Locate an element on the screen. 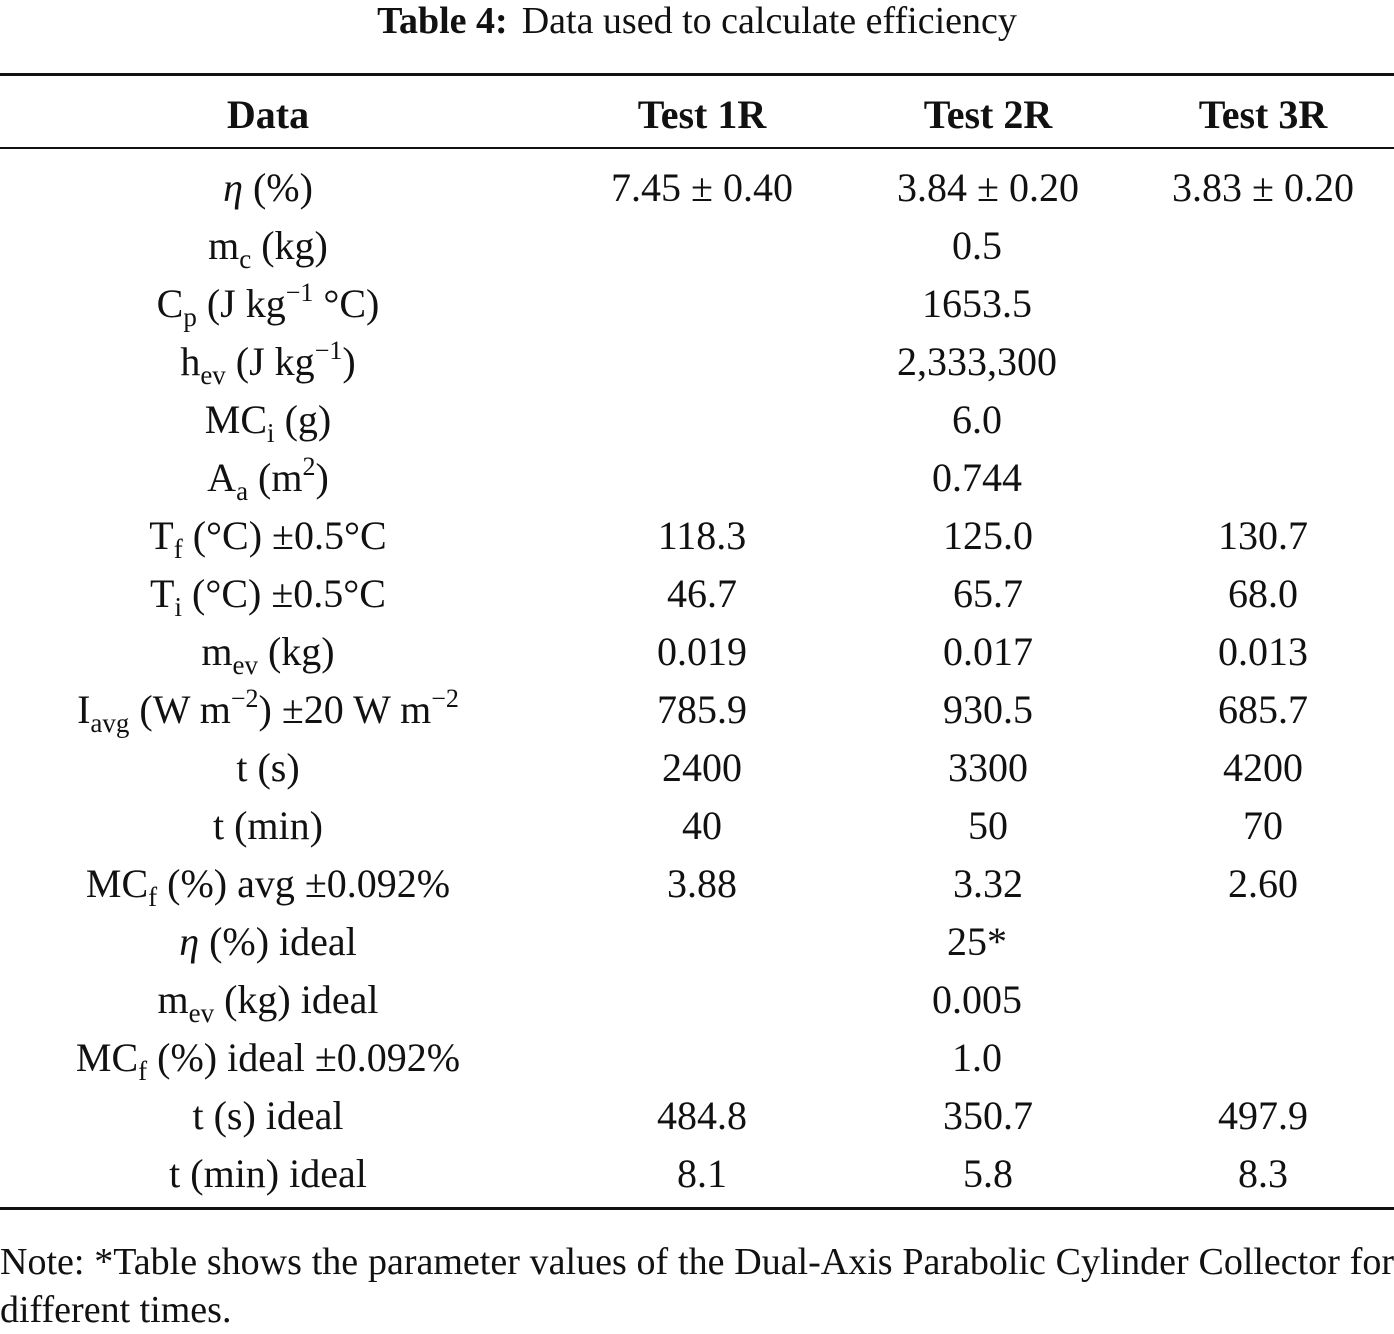 The height and width of the screenshot is (1334, 1394). table-row: Aa (m2) 0.744 is located at coordinates (697, 478).